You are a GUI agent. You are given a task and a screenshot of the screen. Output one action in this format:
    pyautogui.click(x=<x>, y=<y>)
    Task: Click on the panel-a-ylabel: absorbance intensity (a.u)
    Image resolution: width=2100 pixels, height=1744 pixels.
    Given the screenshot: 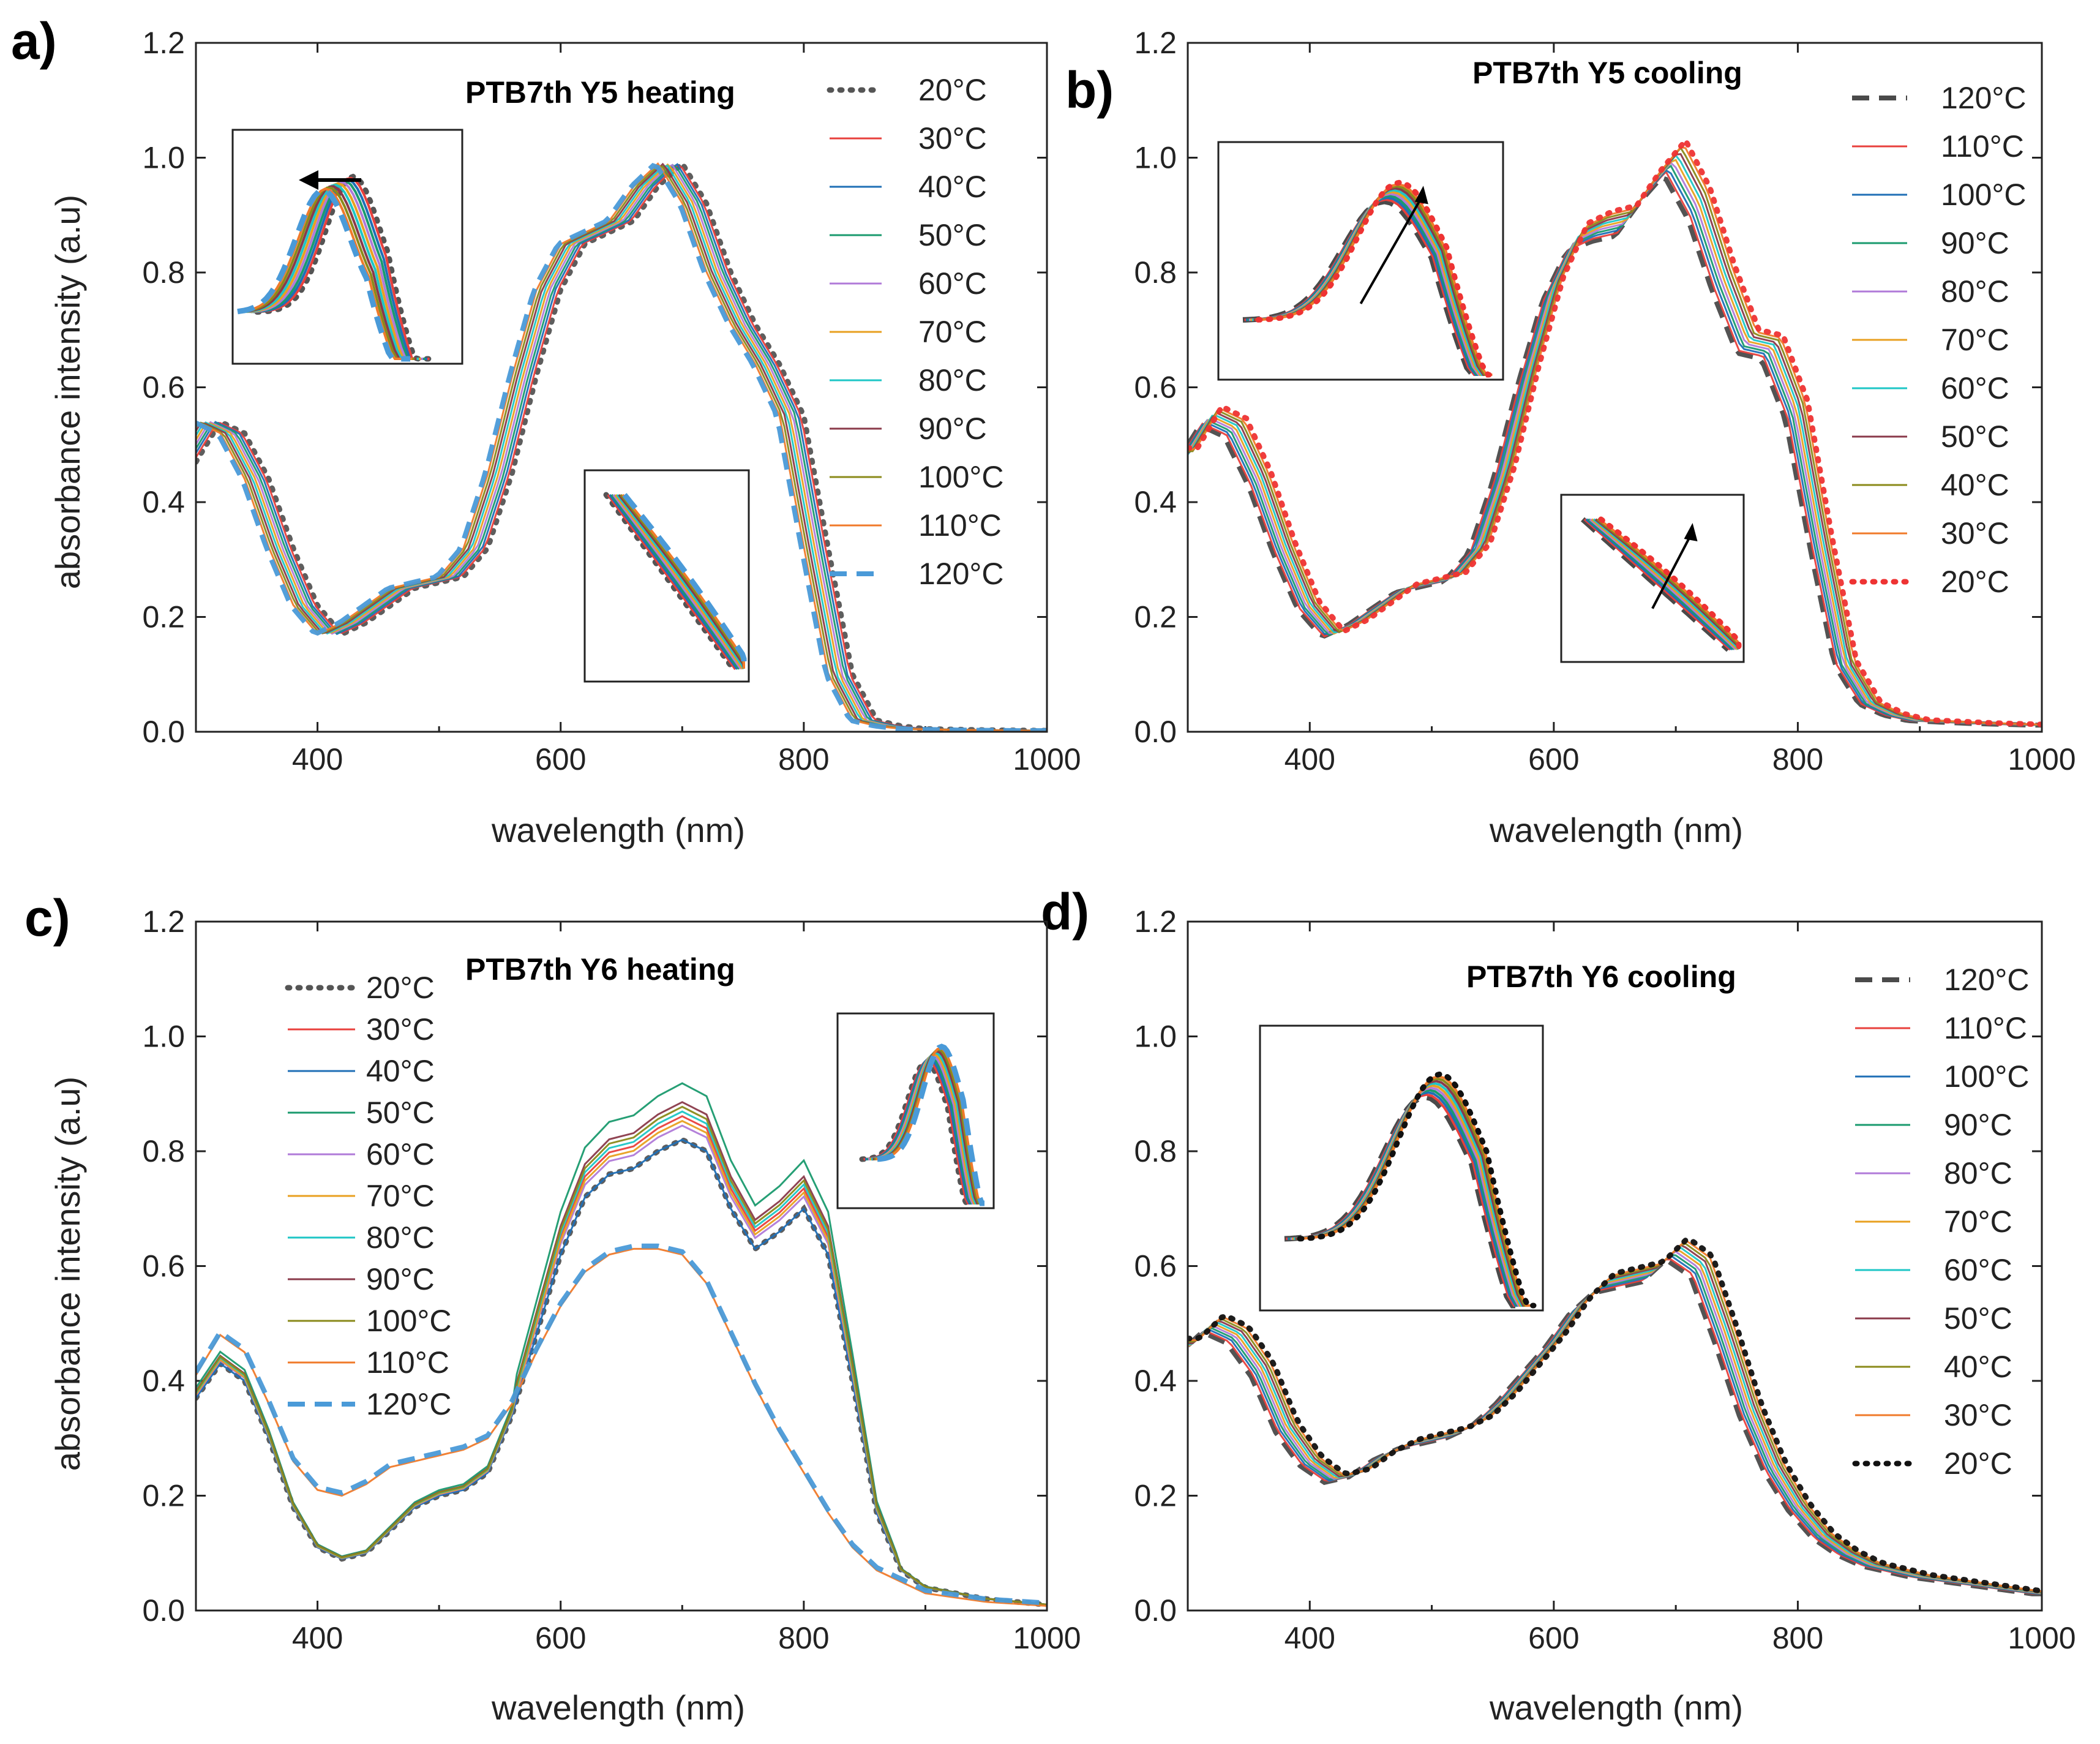 What is the action you would take?
    pyautogui.click(x=67, y=392)
    